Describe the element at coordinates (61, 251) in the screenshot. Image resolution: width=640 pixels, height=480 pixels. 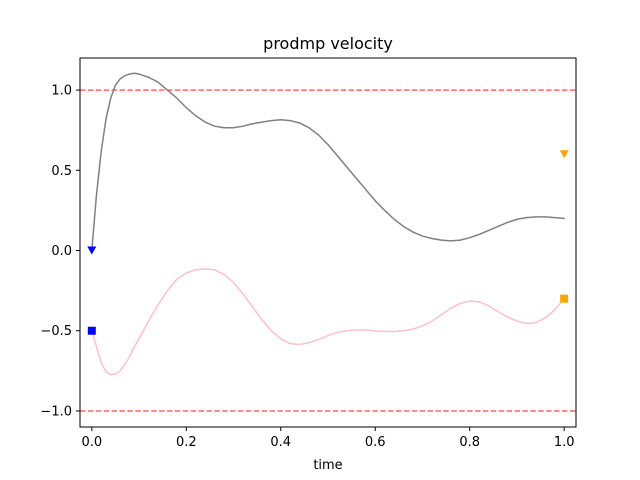
I see `y-tick-label: 0.0` at that location.